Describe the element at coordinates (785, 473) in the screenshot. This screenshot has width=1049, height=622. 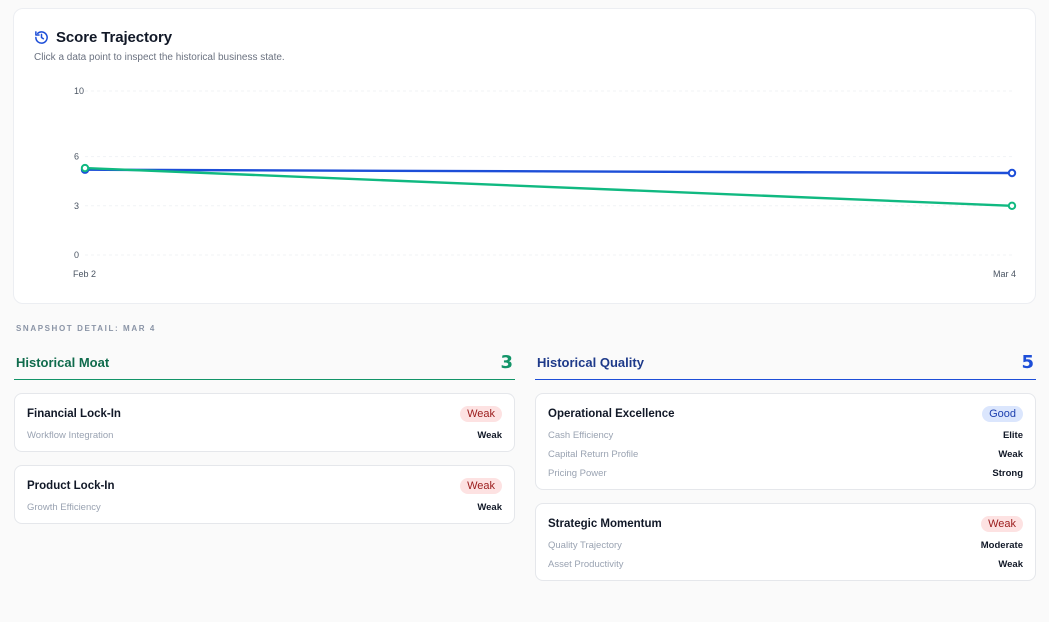
I see `metric-row: Pricing Power Strong` at that location.